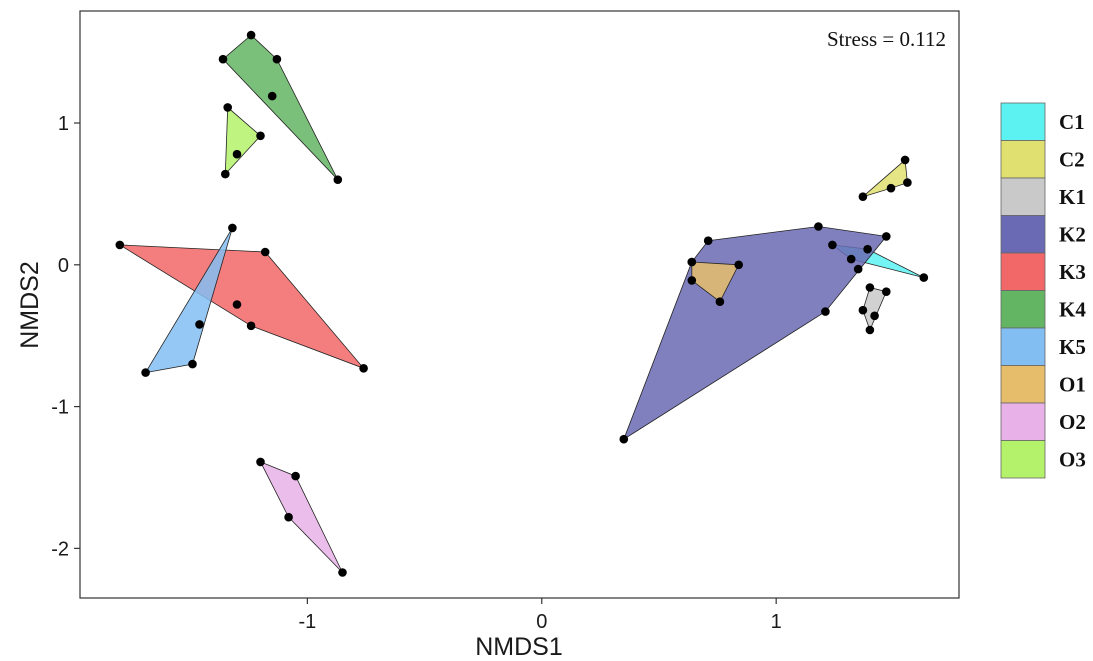  Describe the element at coordinates (886, 39) in the screenshot. I see `stress-annotation: Stress = 0.112` at that location.